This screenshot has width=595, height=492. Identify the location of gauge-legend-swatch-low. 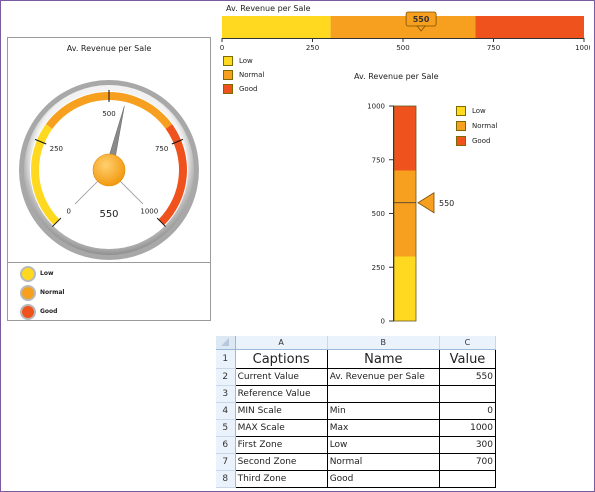
(28, 274).